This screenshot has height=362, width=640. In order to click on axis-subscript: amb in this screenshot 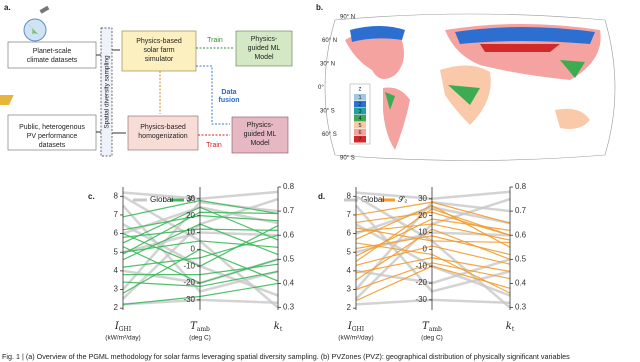, I will do `click(203, 329)`.